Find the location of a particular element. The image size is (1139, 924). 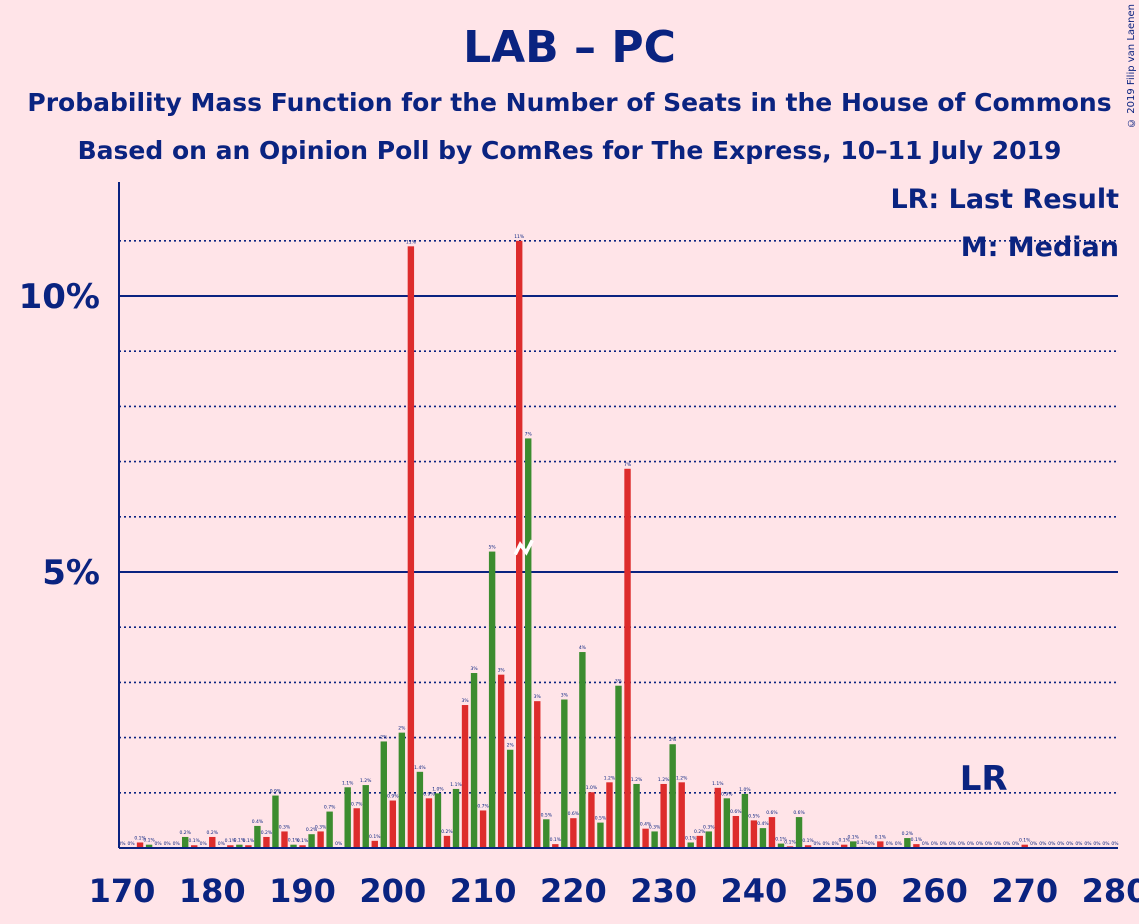

bar-label-172: 0.1% is located at coordinates (140, 838).